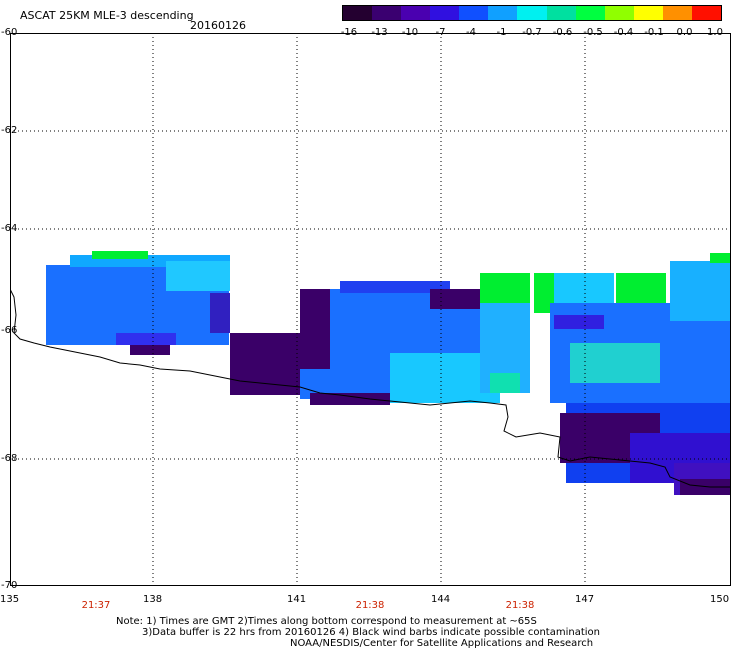 Image resolution: width=740 pixels, height=650 pixels. I want to click on latitude-label: -64, so click(9, 228).